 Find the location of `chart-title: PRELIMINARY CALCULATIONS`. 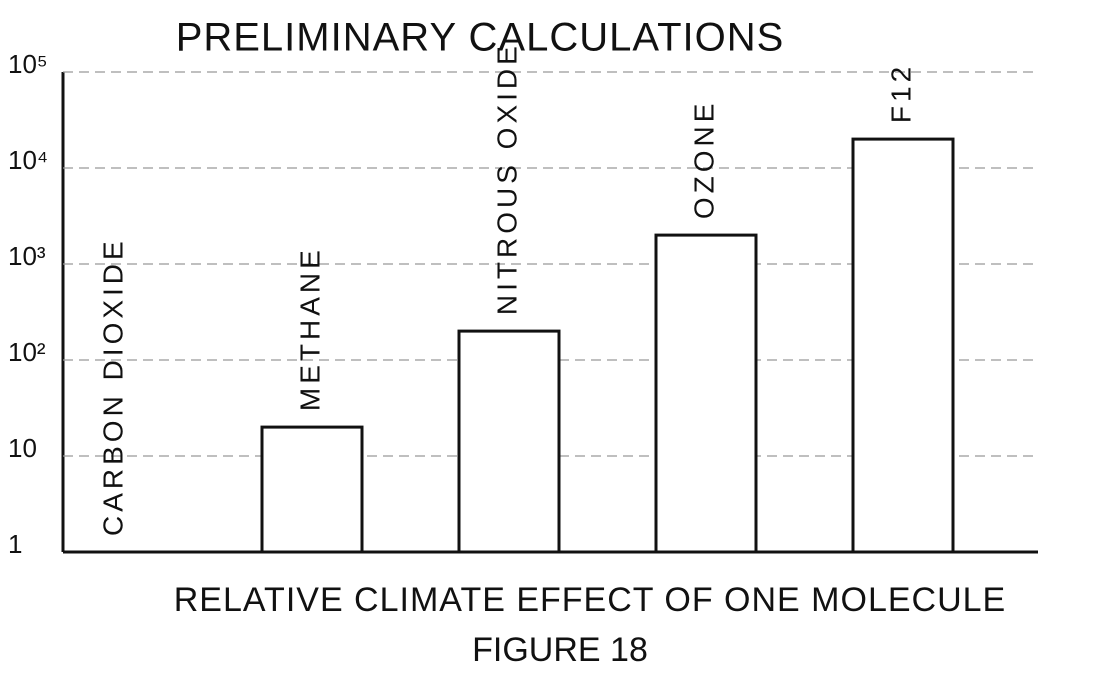

chart-title: PRELIMINARY CALCULATIONS is located at coordinates (480, 38).